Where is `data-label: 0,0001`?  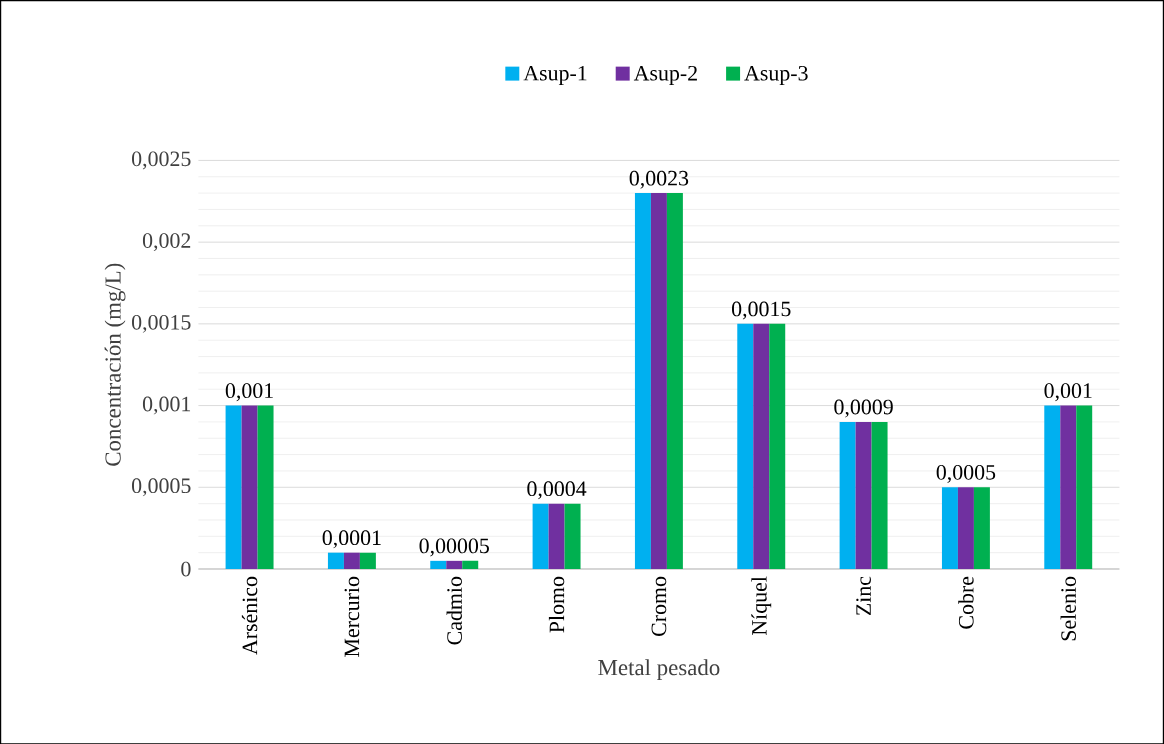
data-label: 0,0001 is located at coordinates (351, 539).